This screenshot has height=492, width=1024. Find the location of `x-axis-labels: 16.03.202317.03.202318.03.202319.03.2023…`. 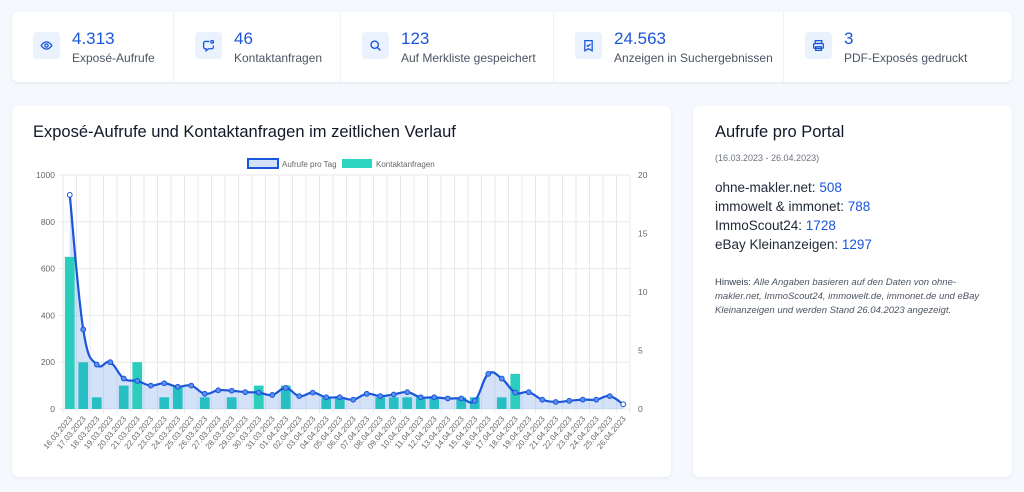

x-axis-labels: 16.03.202317.03.202318.03.202319.03.2023… is located at coordinates (335, 432).